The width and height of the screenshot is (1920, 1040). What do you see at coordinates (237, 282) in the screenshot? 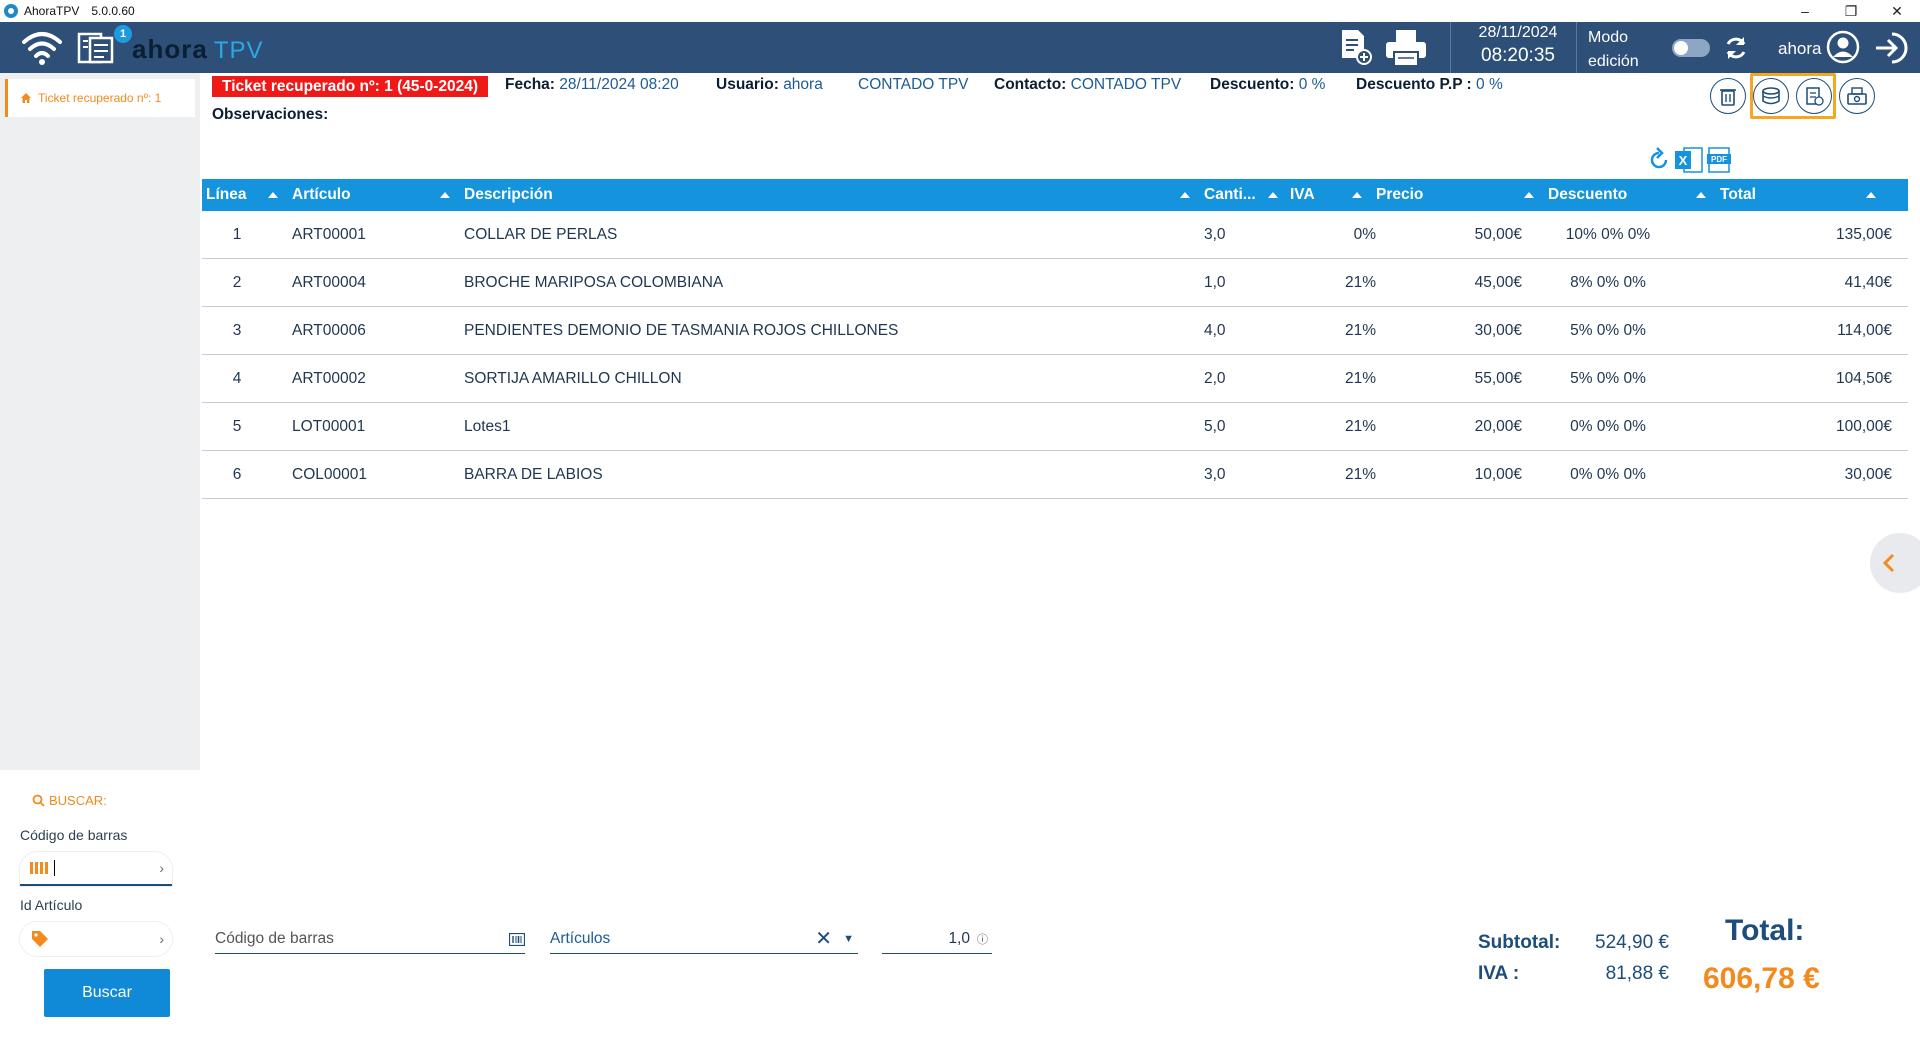
I see `cell-linea: 2` at bounding box center [237, 282].